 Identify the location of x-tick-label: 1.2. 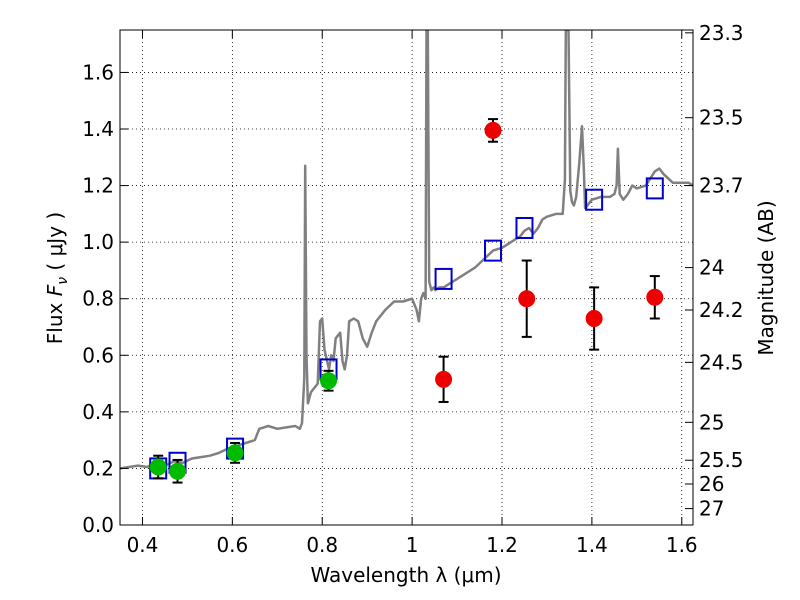
(502, 545).